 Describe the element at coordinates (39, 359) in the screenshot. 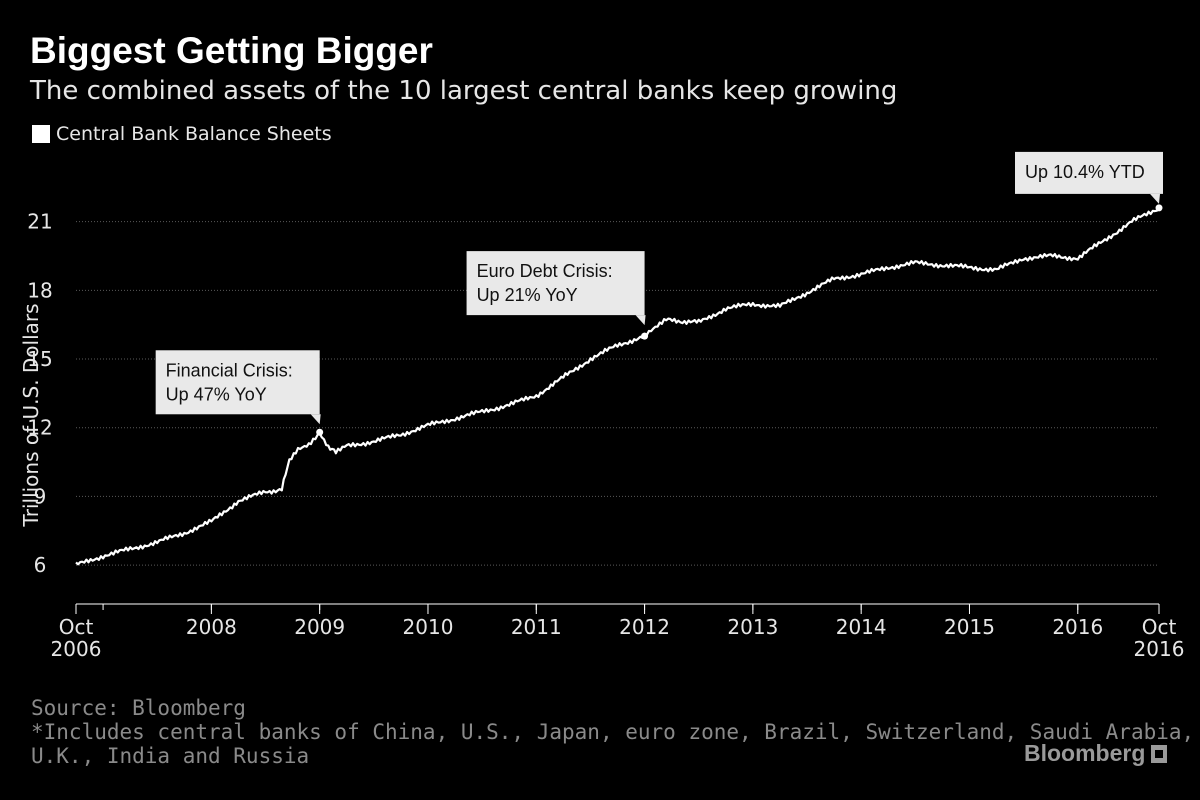

I see `y-tick-label: 15` at that location.